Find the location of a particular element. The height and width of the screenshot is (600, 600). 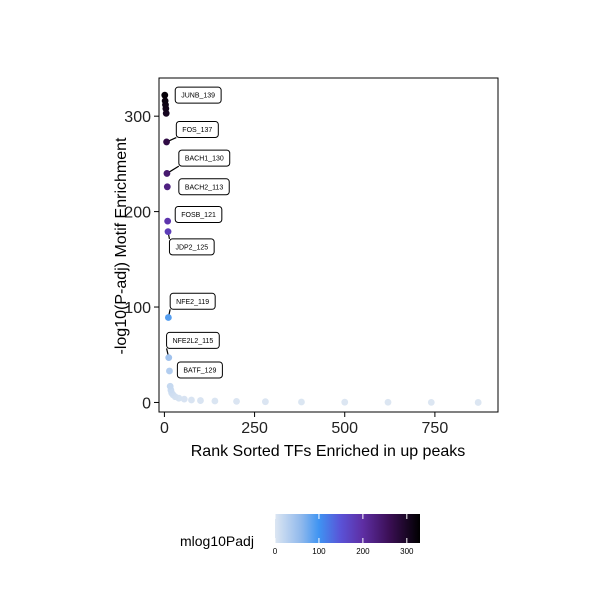

annotation-label: NFE2L2_115 is located at coordinates (193, 340).